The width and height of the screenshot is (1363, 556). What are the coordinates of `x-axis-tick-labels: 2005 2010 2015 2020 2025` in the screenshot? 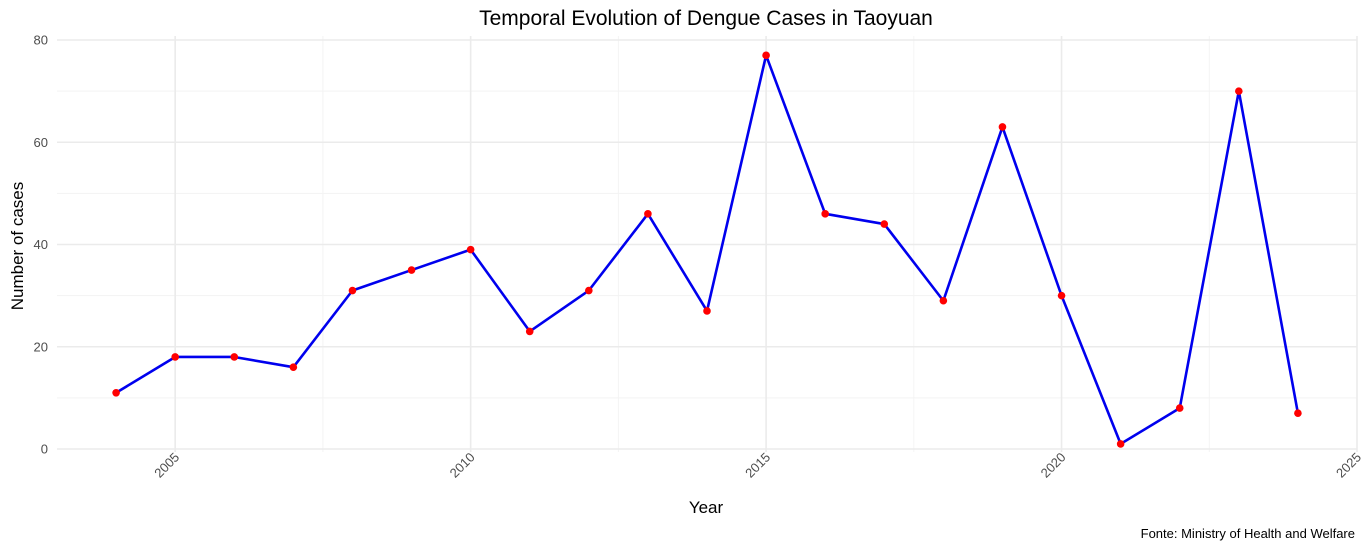 It's located at (757, 465).